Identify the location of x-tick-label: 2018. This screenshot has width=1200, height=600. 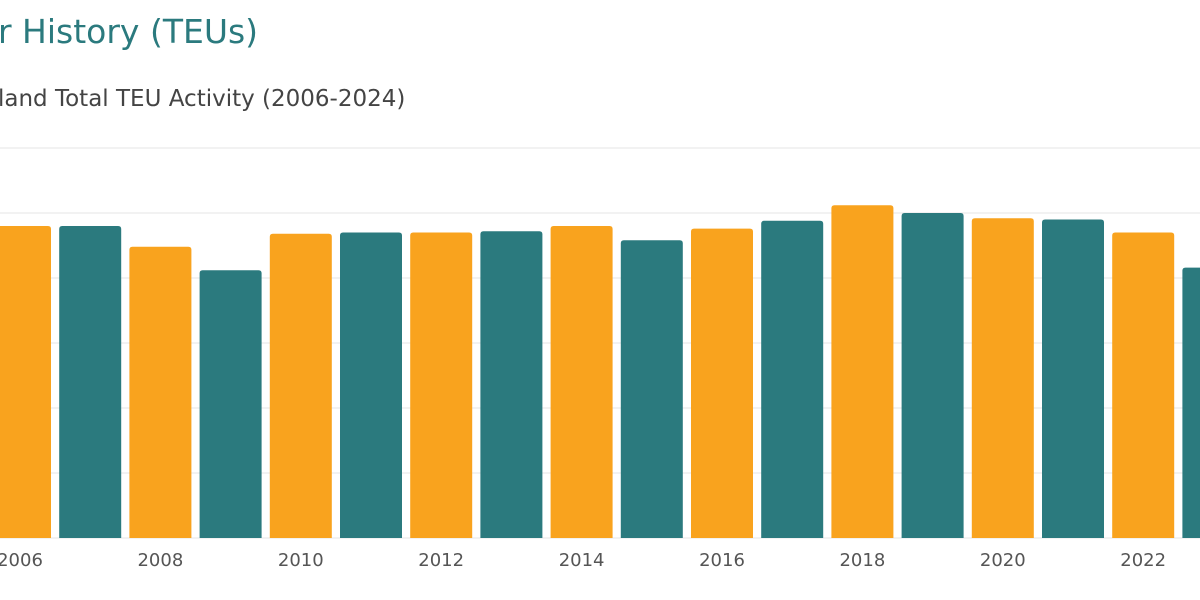
(862, 560).